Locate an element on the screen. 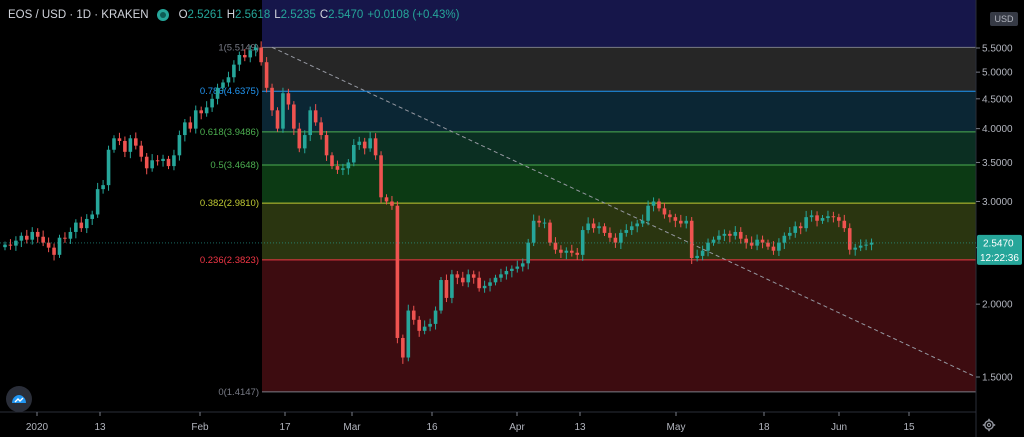 Image resolution: width=1024 pixels, height=437 pixels. y-tick-label: 5.5000 is located at coordinates (997, 49).